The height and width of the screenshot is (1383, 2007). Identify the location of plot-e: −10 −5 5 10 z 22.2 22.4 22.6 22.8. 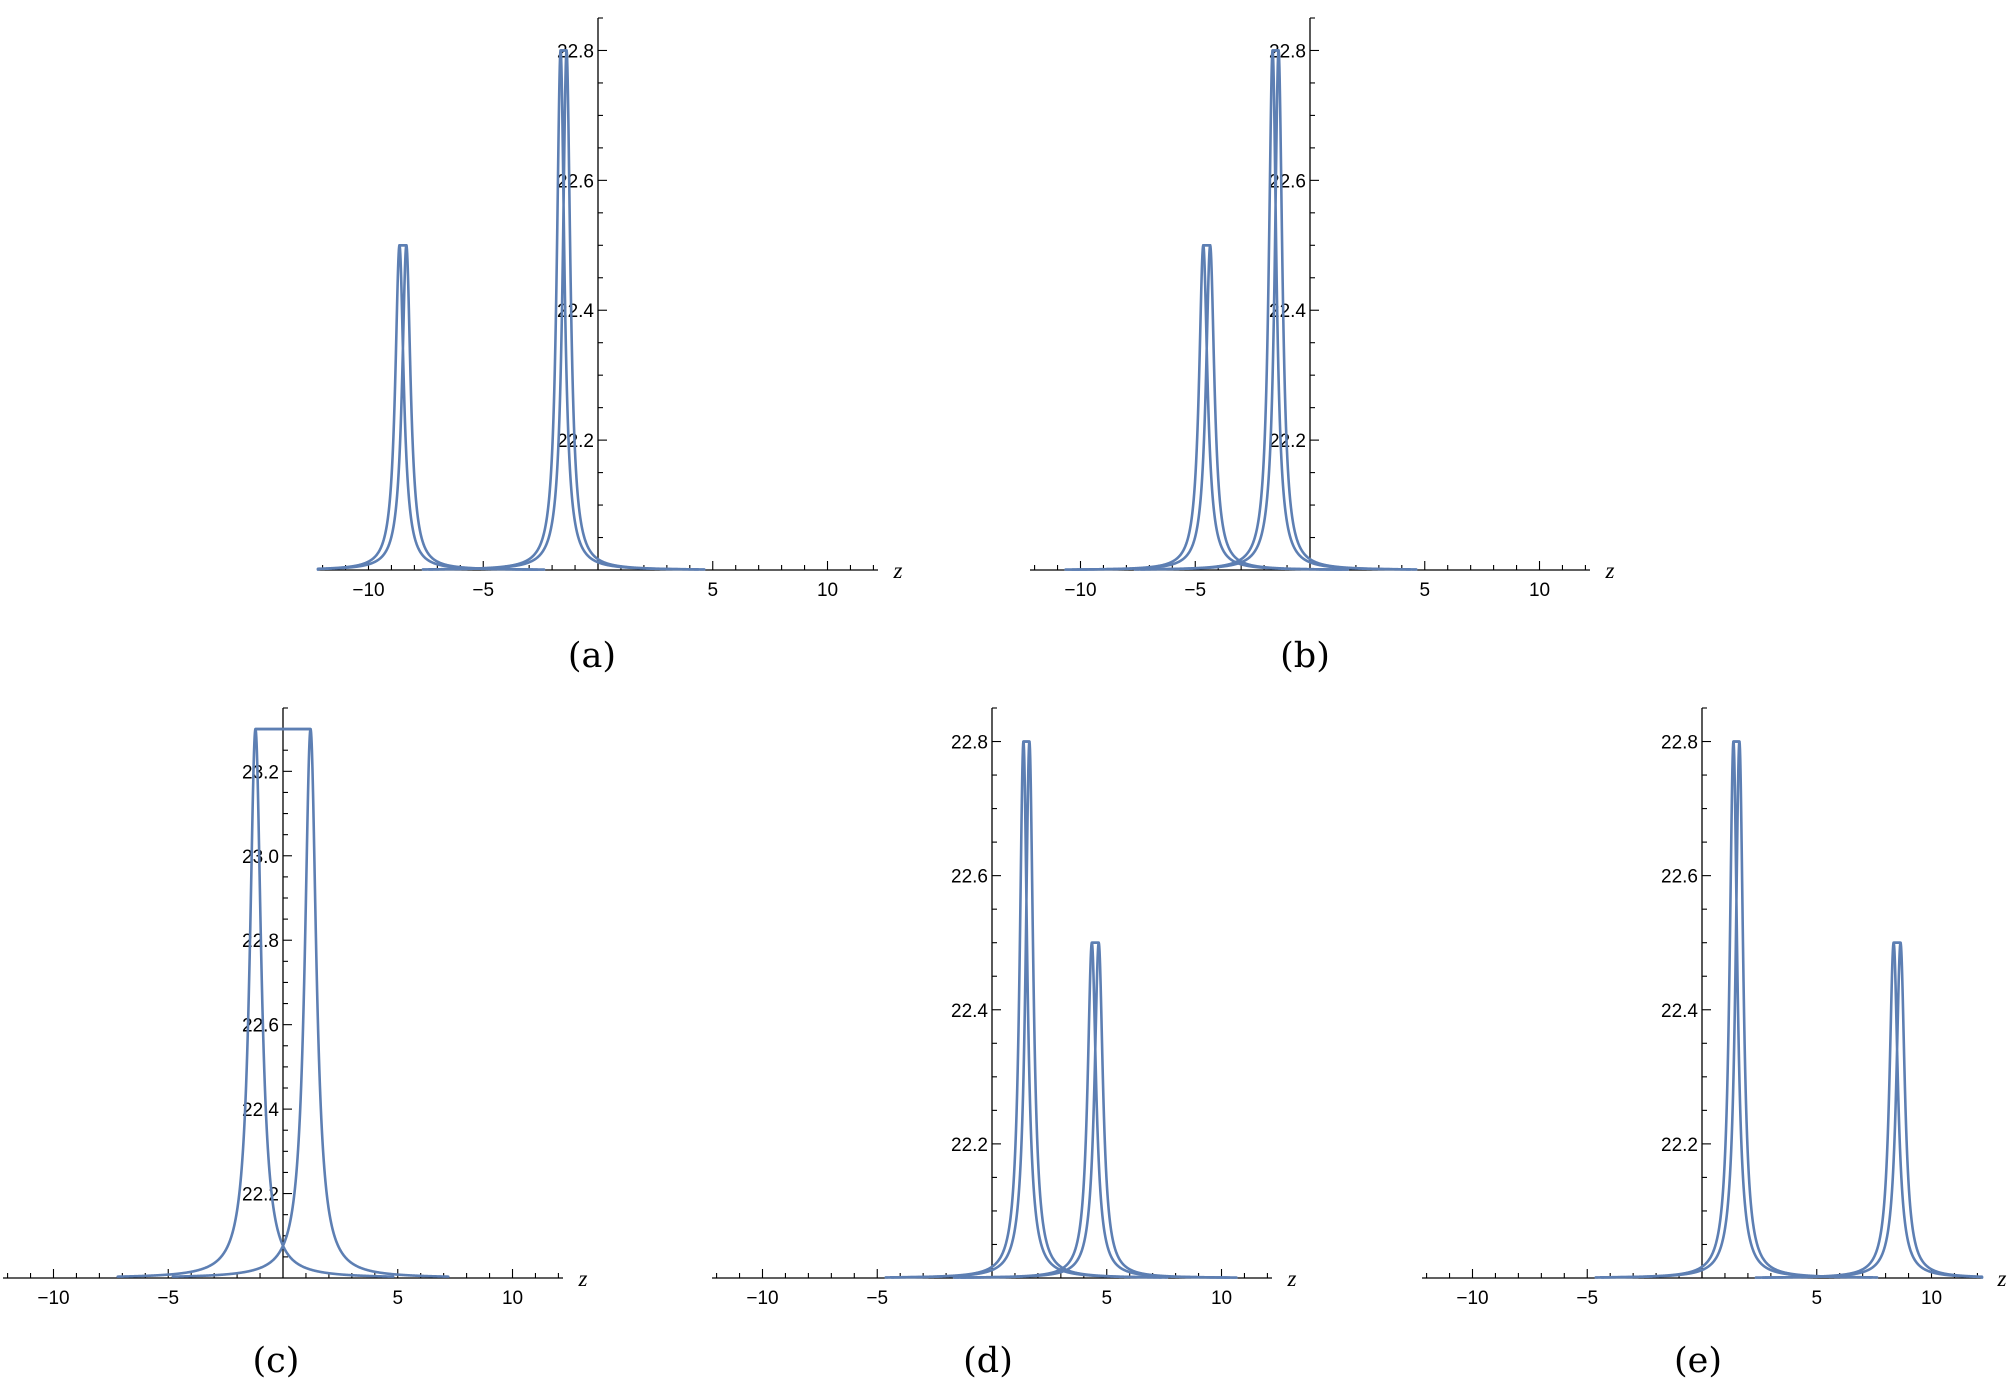
(1714, 1008).